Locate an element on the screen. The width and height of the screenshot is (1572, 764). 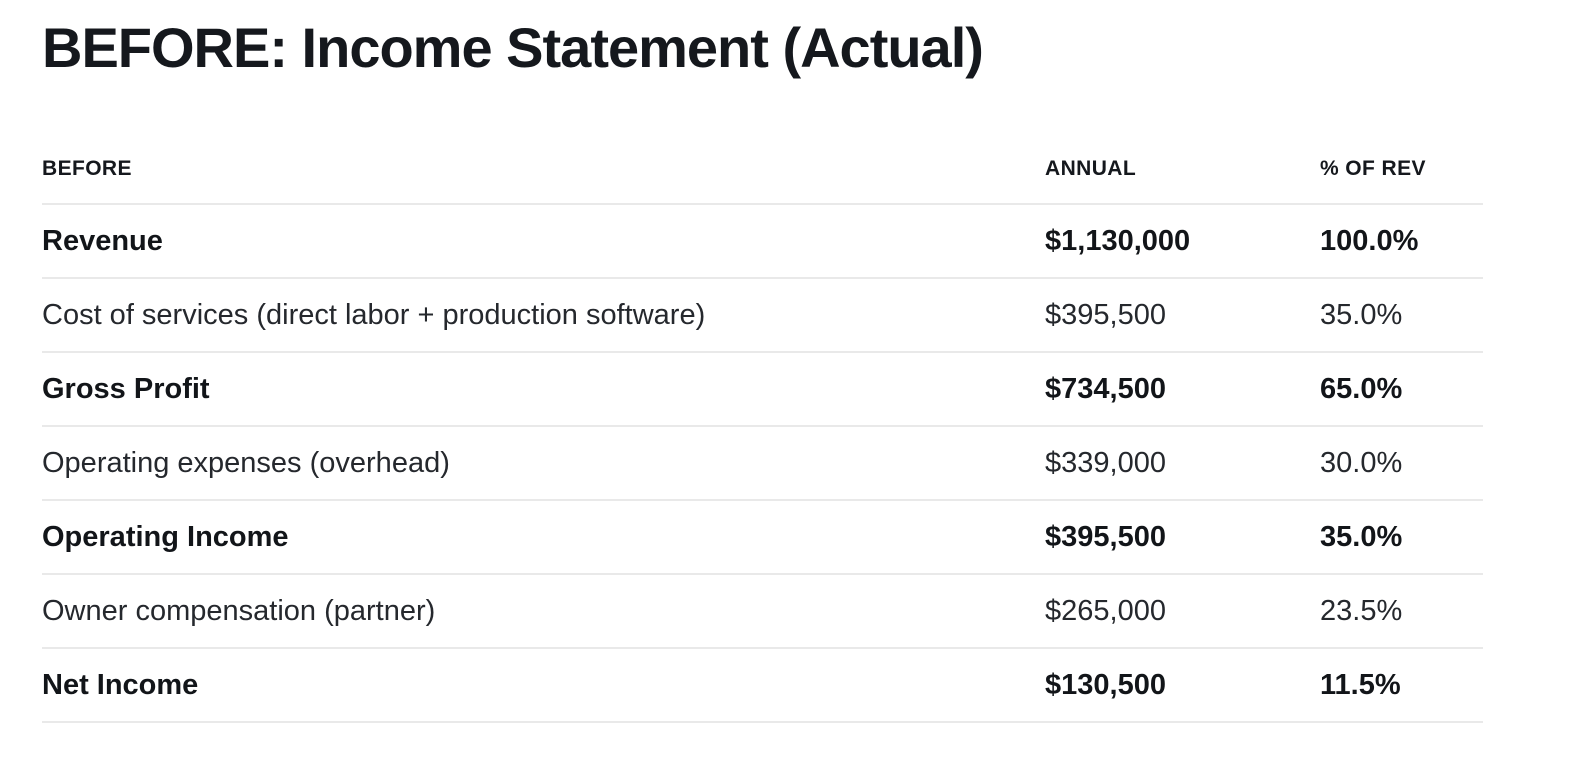
row-annual-value: $339,000 is located at coordinates (1105, 462).